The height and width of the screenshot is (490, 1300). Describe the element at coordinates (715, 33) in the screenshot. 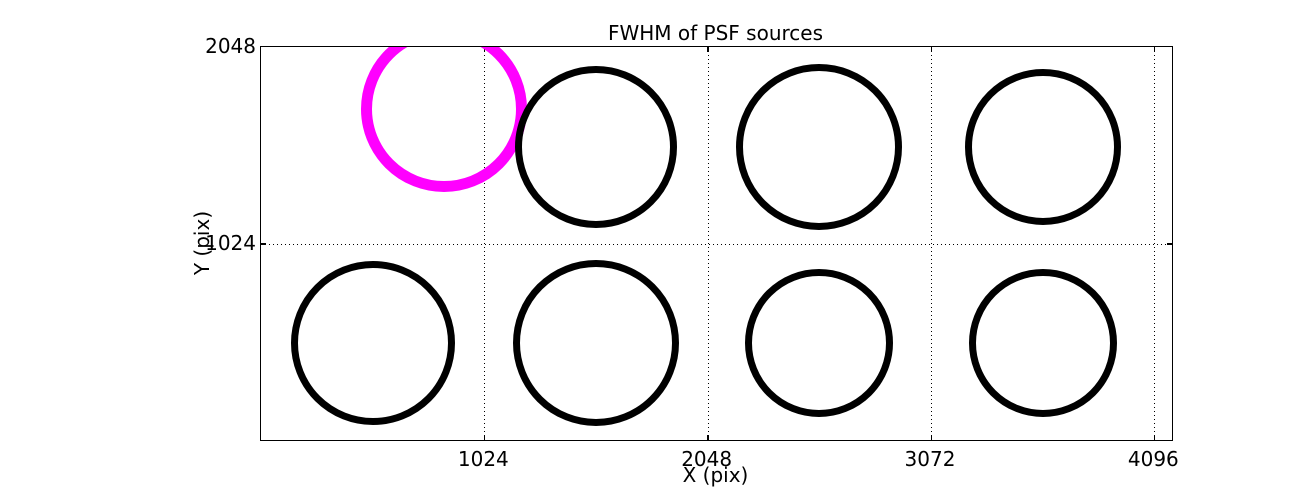

I see `chart-title: FWHM of PSF sources` at that location.